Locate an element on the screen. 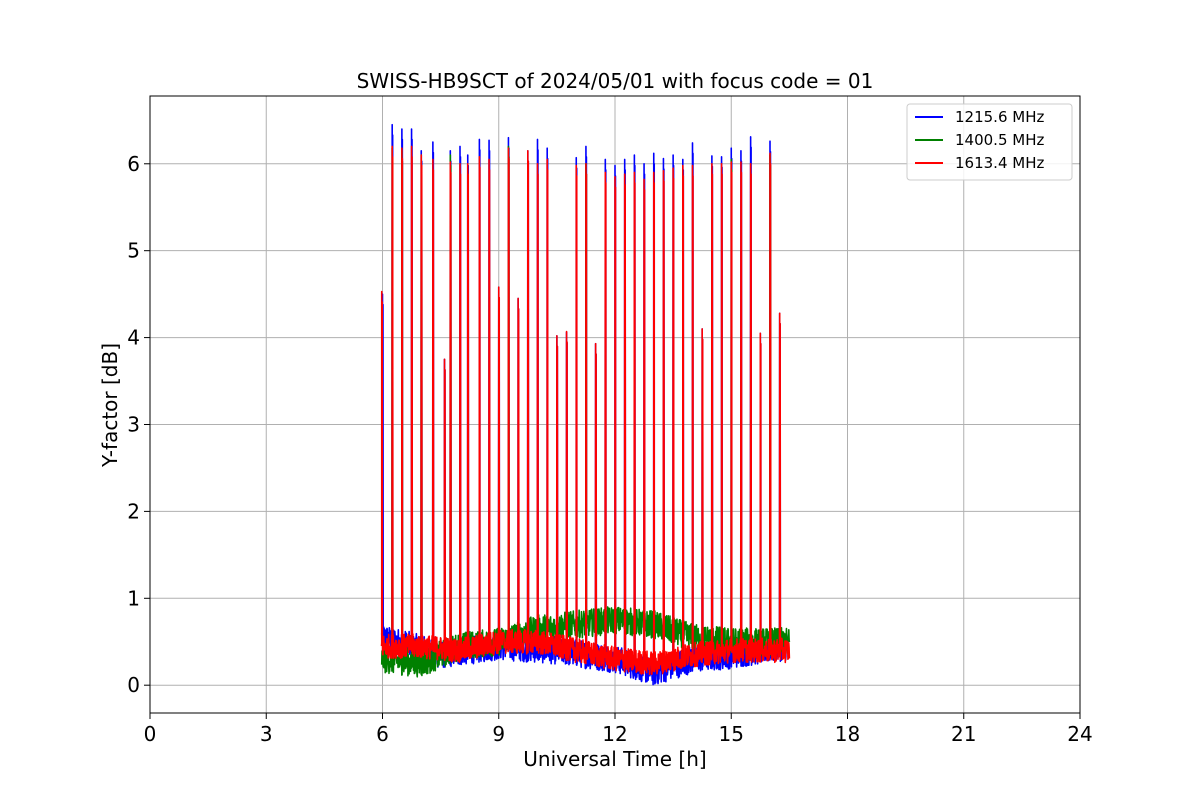  legend-entry: 1215.6 MHz is located at coordinates (999, 117).